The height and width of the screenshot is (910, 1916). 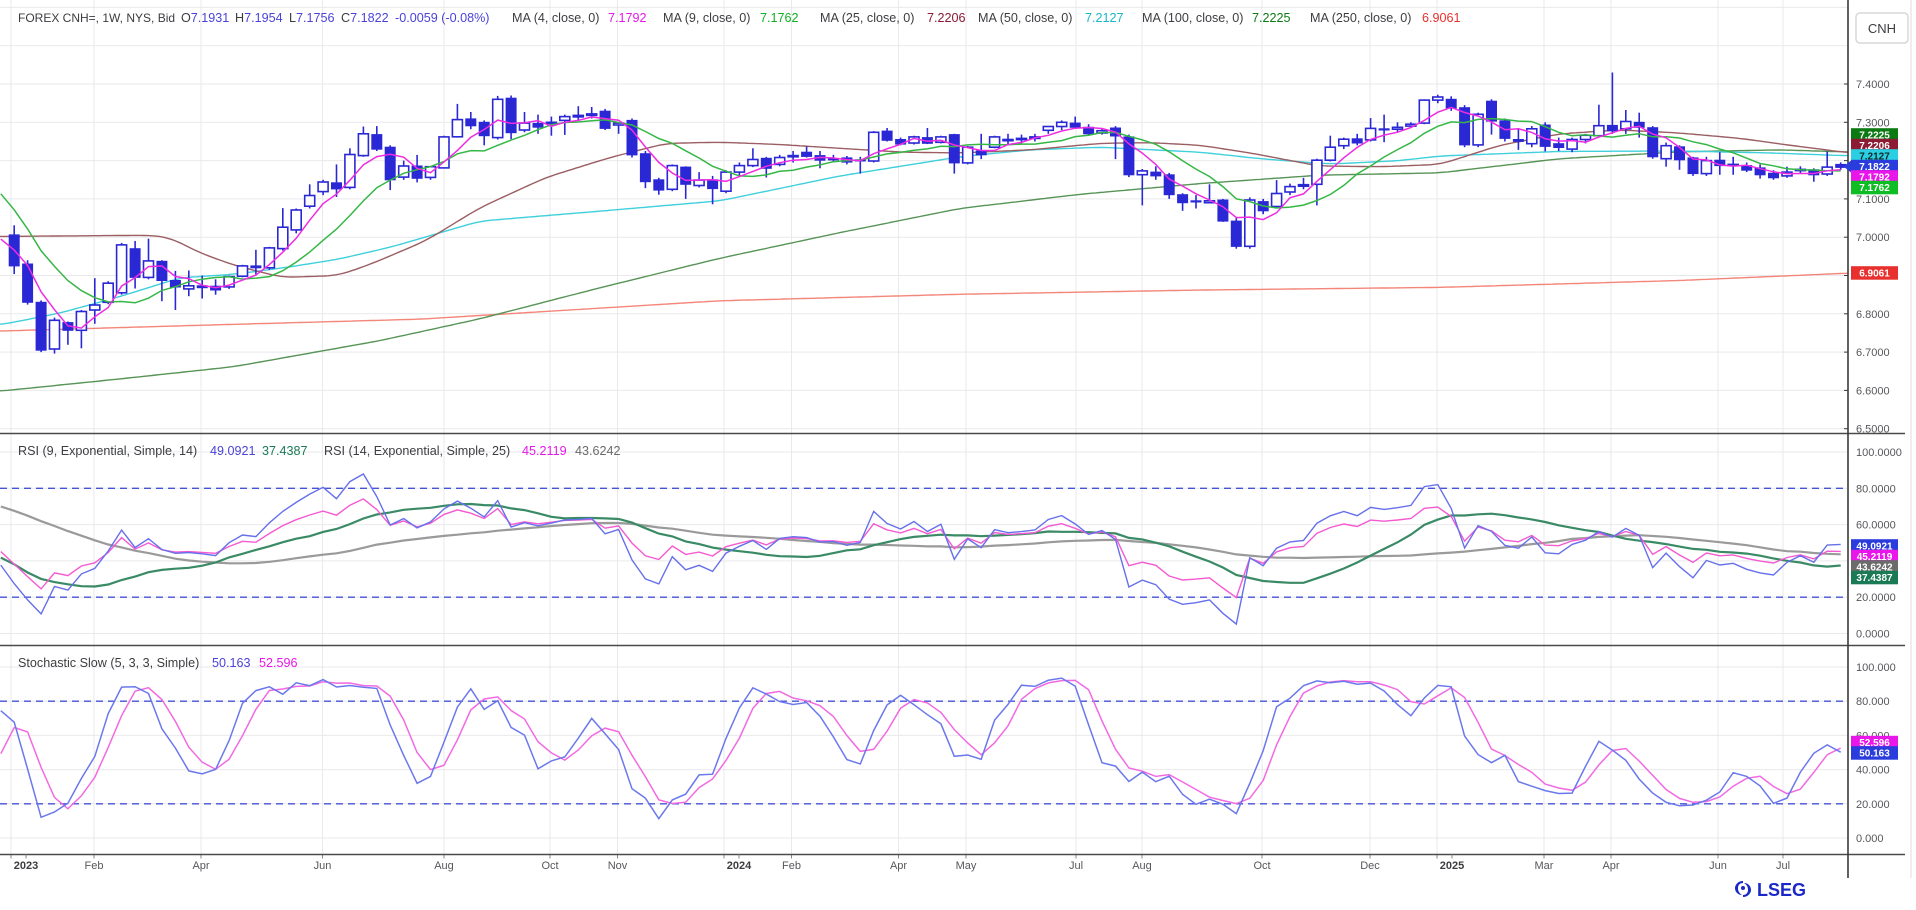 I want to click on svg-text: 100.000, so click(x=1876, y=668).